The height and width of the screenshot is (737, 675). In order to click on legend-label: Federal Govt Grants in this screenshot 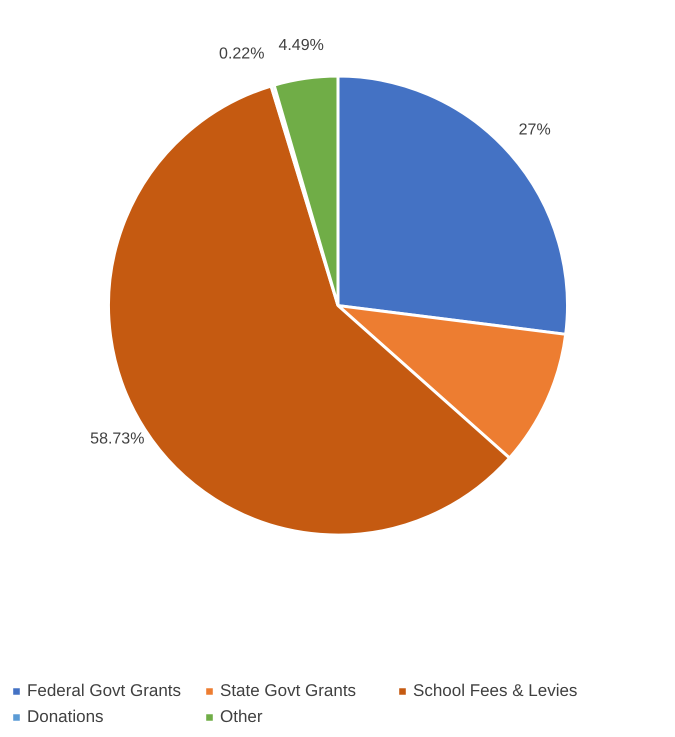, I will do `click(104, 691)`.